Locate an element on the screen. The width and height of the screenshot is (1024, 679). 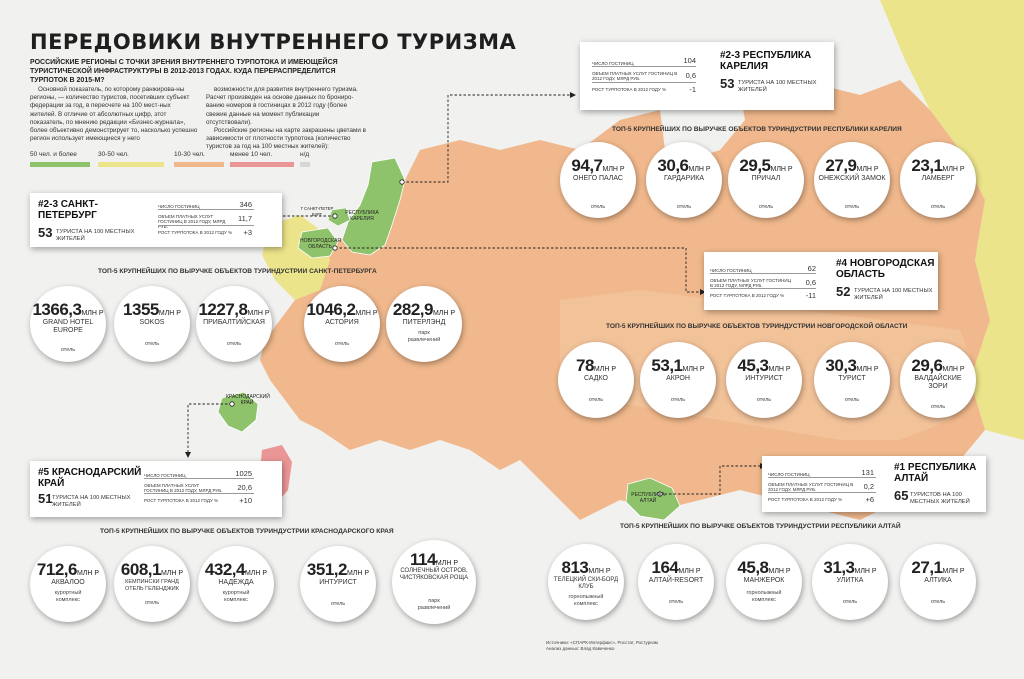
venue-type: курортный комплекс is located at coordinates (68, 596).